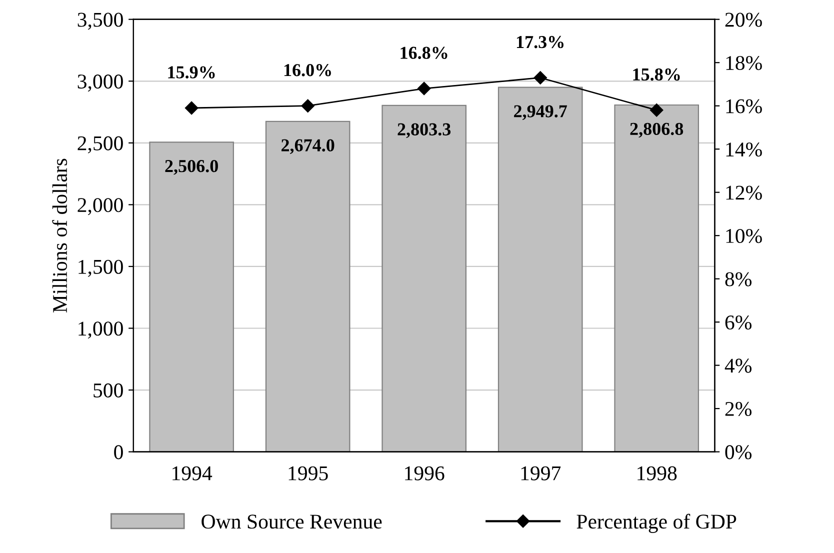 This screenshot has height=553, width=834. What do you see at coordinates (744, 63) in the screenshot?
I see `y2-tick-label: 18%` at bounding box center [744, 63].